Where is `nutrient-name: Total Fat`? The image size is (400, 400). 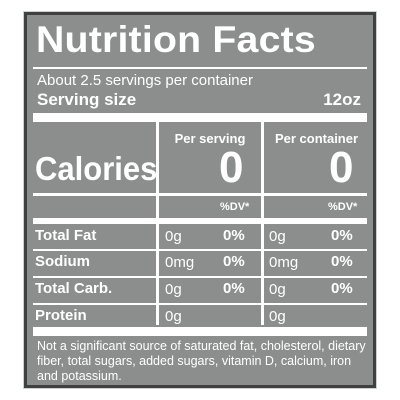 nutrient-name: Total Fat is located at coordinates (66, 235).